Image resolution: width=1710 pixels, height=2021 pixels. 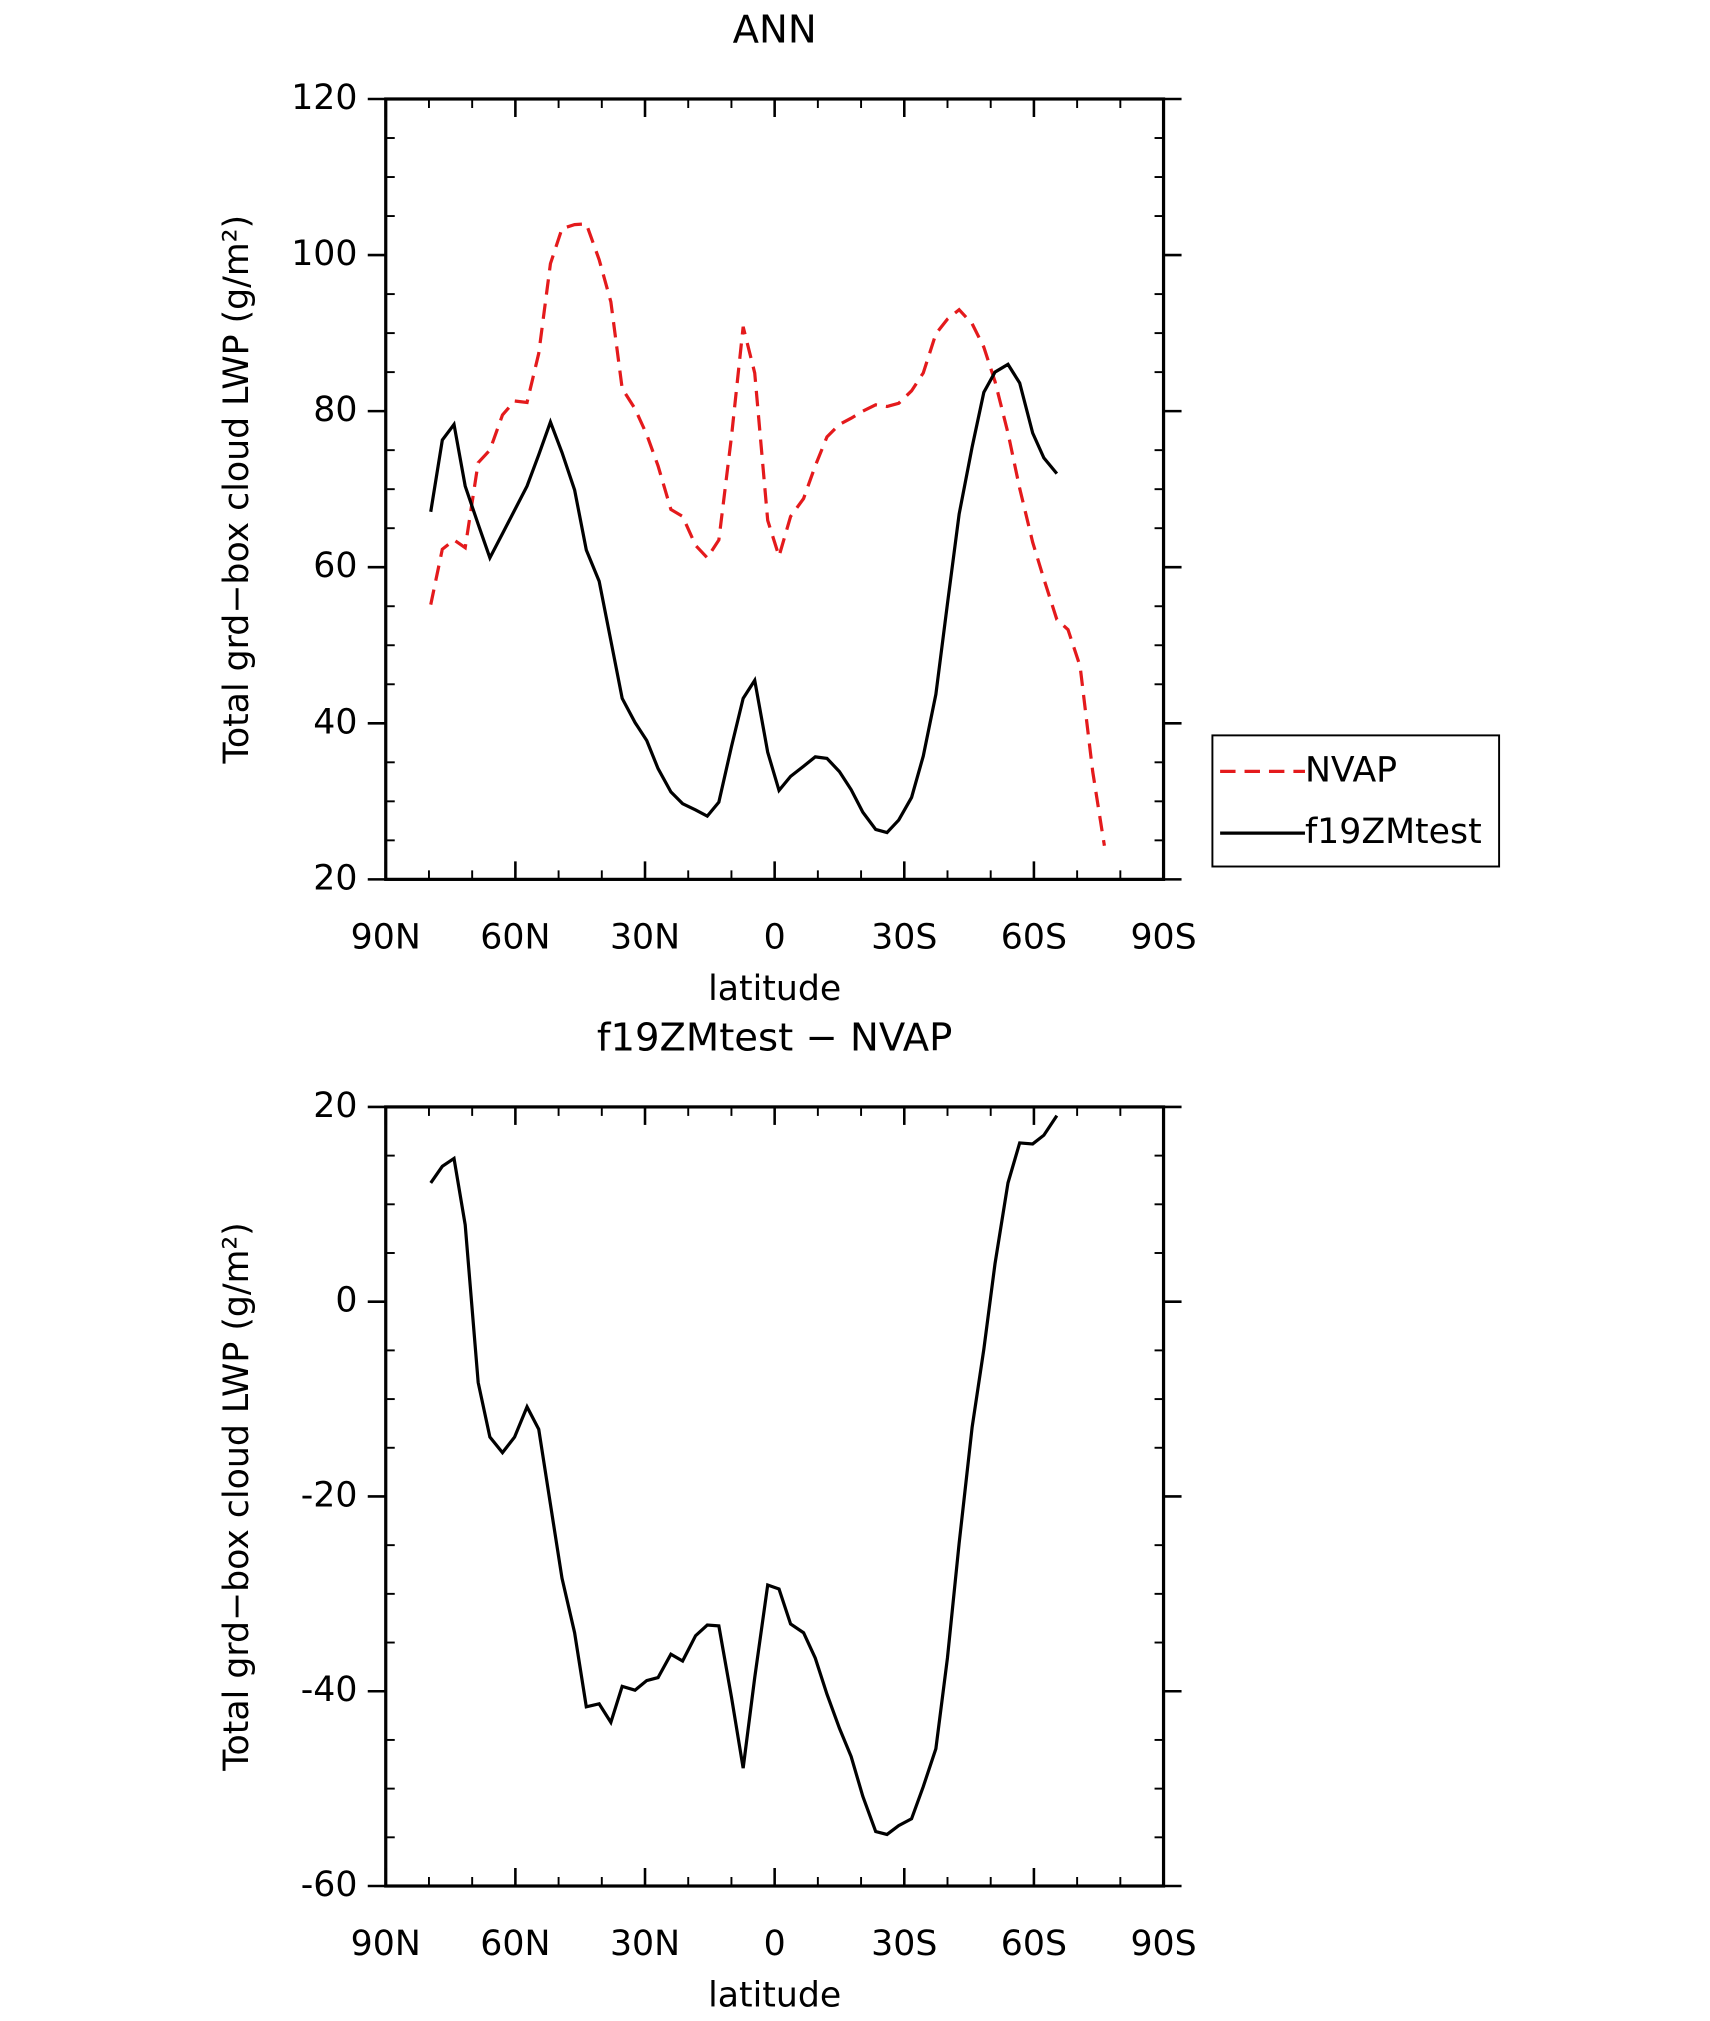 What do you see at coordinates (1351, 770) in the screenshot?
I see `legend-label: NVAP` at bounding box center [1351, 770].